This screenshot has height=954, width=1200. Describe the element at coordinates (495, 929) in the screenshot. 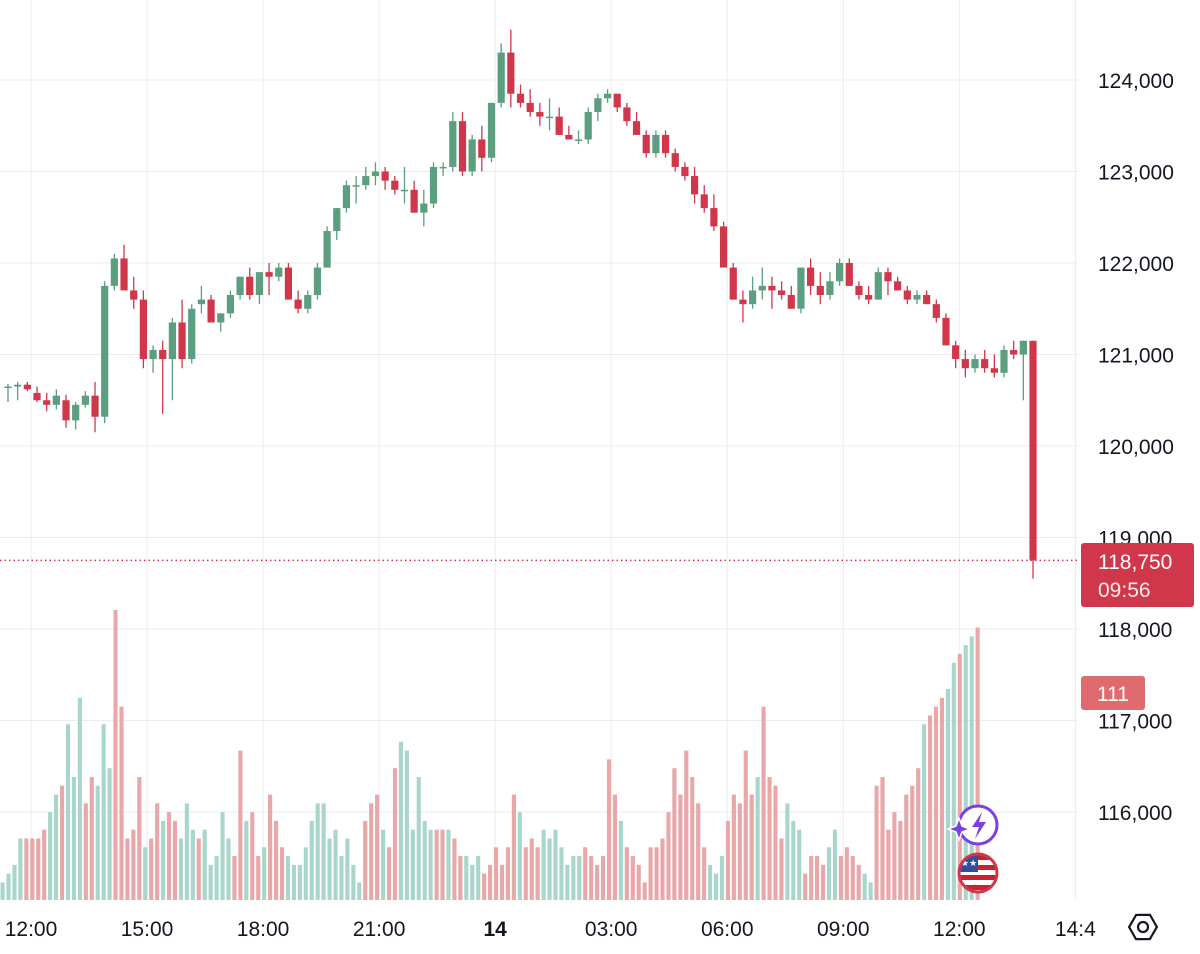

I see `time-tick-label: 14` at that location.